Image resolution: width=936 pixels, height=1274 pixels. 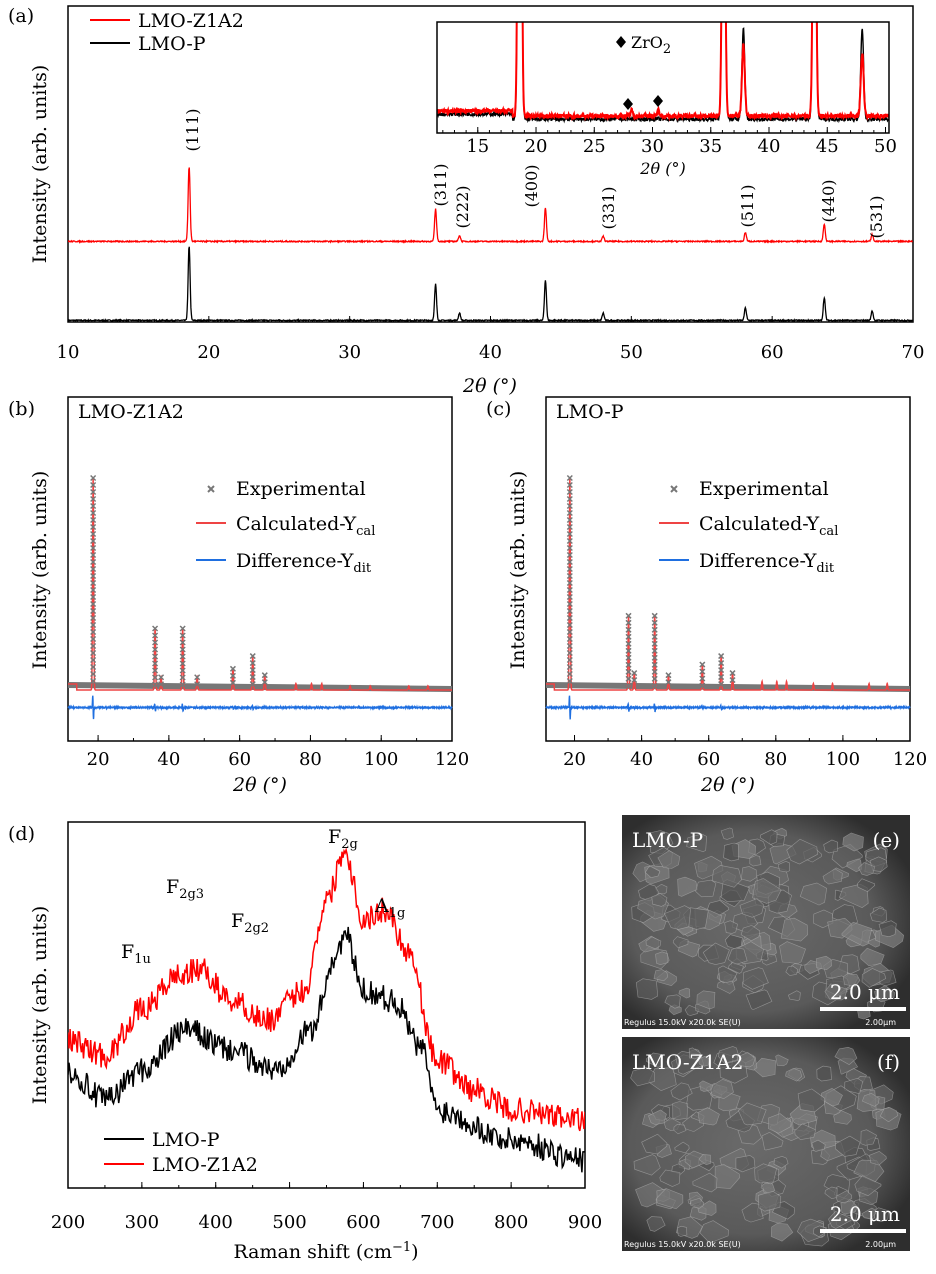 I want to click on subscript: 2g2, so click(x=256, y=928).